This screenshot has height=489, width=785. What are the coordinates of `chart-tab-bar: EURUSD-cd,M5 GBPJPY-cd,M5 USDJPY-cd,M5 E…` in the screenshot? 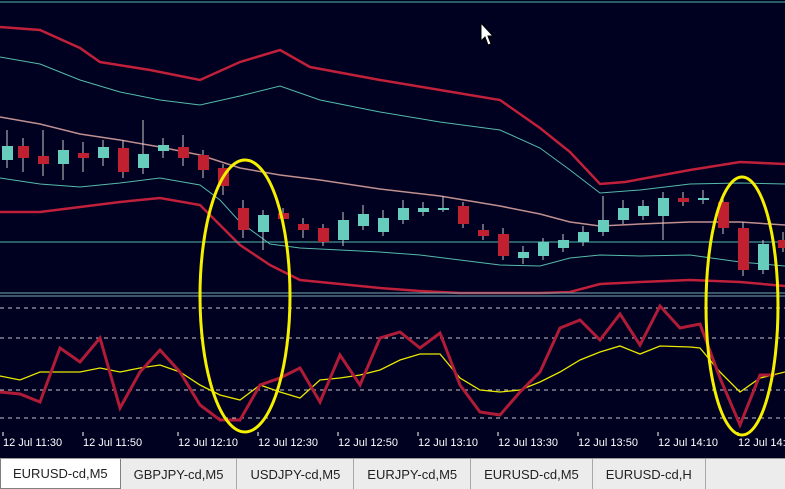 It's located at (392, 473).